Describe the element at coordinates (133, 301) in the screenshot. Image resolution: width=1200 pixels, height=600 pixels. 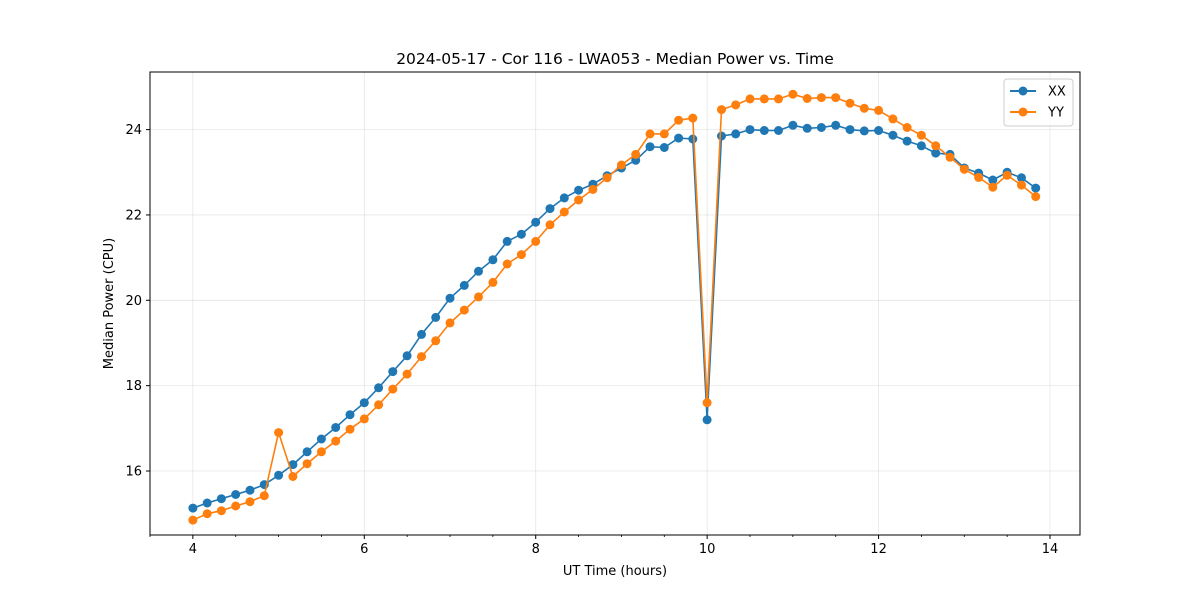
I see `y-tick-label: 20` at that location.